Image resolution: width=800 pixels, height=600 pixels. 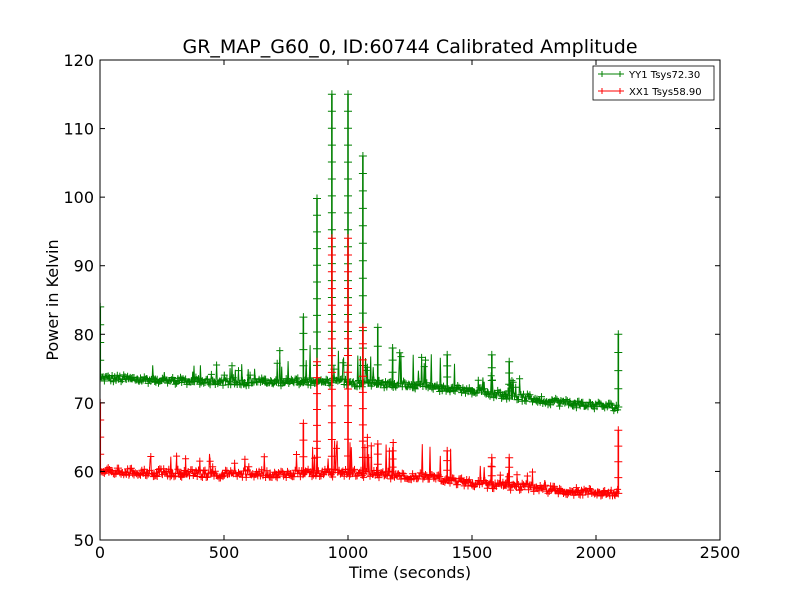 What do you see at coordinates (78, 197) in the screenshot?
I see `y-tick-label: 100` at bounding box center [78, 197].